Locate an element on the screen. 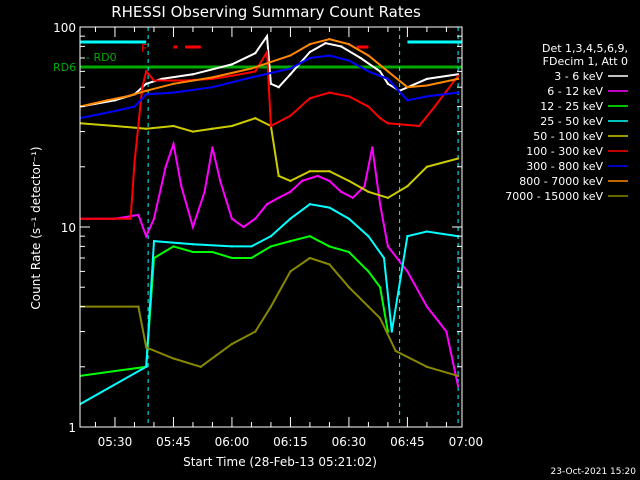 The height and width of the screenshot is (480, 640). legend-label-7: 800 - 7000 keV is located at coordinates (561, 181).